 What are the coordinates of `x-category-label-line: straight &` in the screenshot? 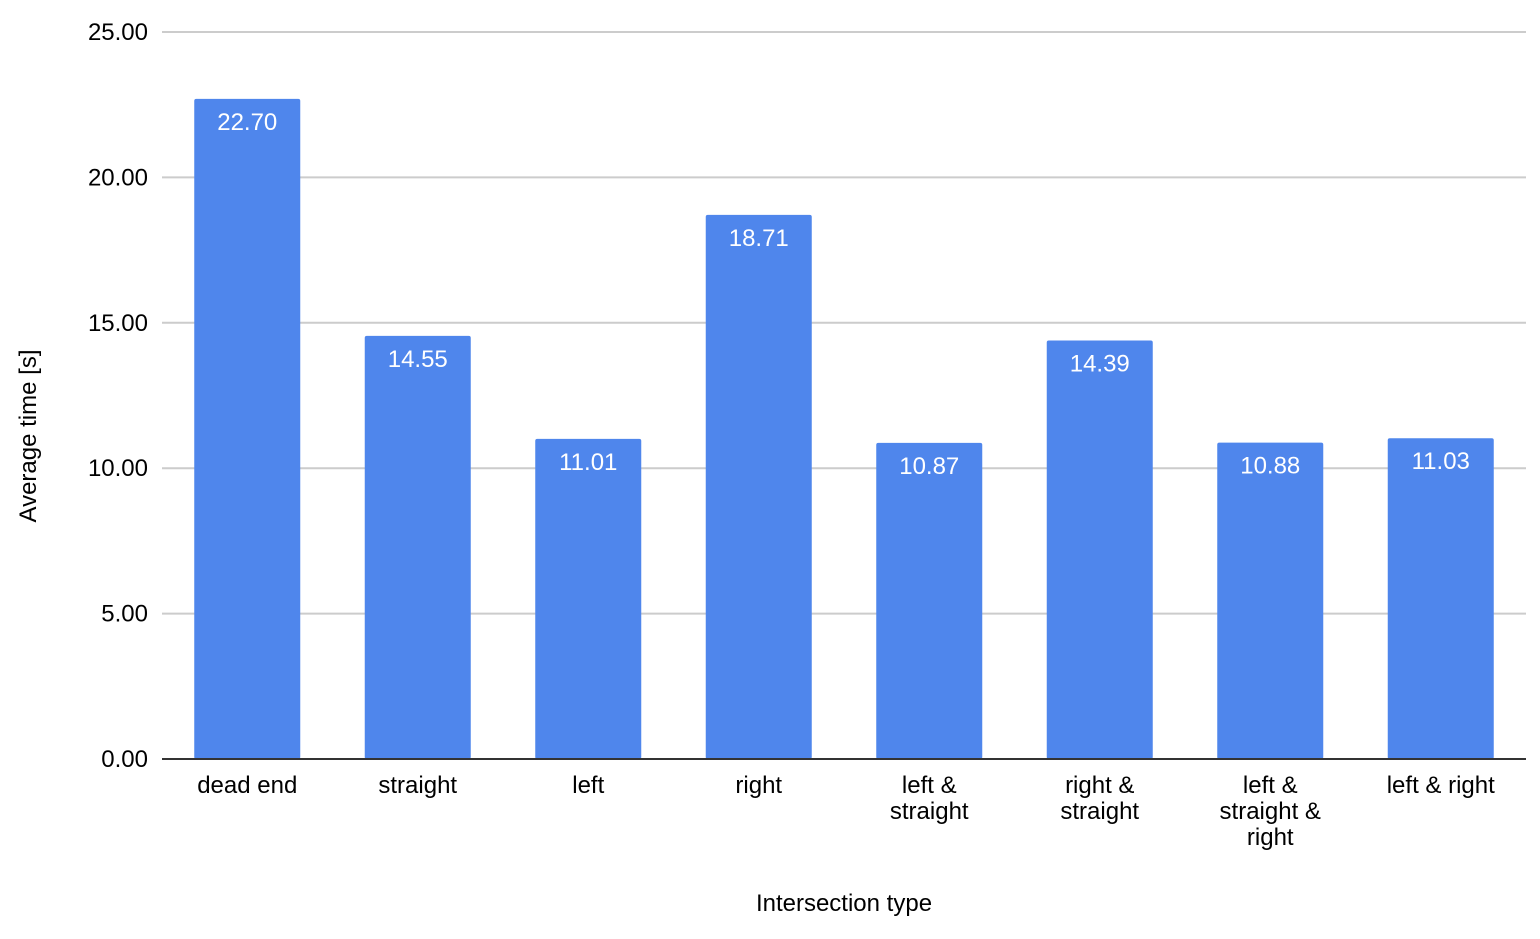 It's located at (1270, 811).